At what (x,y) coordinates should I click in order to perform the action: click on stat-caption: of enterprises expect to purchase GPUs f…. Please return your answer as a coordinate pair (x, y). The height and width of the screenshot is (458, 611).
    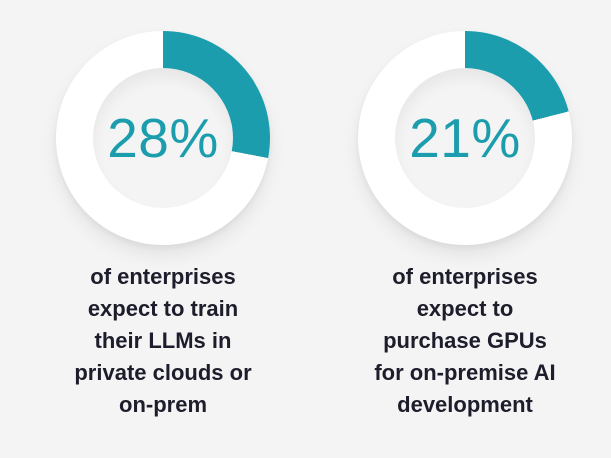
    Looking at the image, I should click on (465, 340).